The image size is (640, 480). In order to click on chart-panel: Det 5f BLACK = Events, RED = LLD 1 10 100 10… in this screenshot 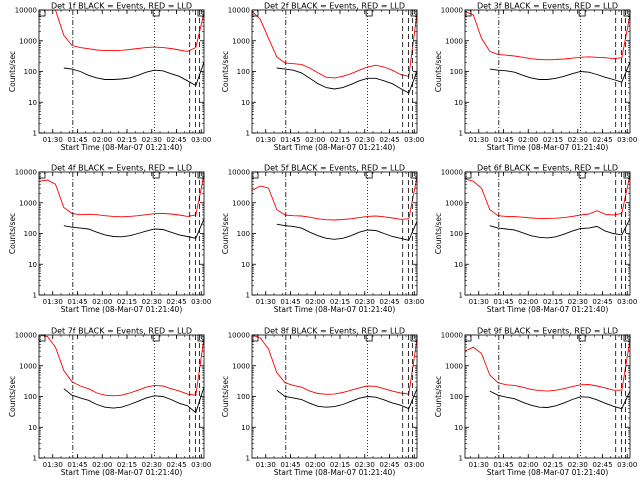, I will do `click(322, 239)`.